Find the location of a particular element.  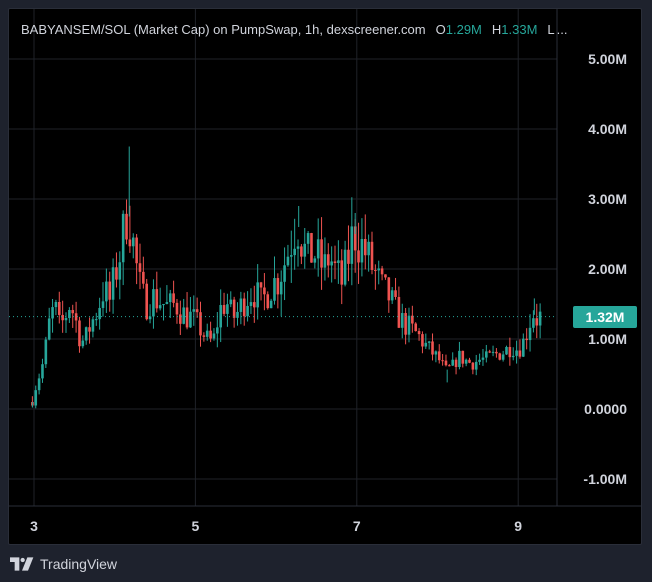

footer: TradingView is located at coordinates (63, 564).